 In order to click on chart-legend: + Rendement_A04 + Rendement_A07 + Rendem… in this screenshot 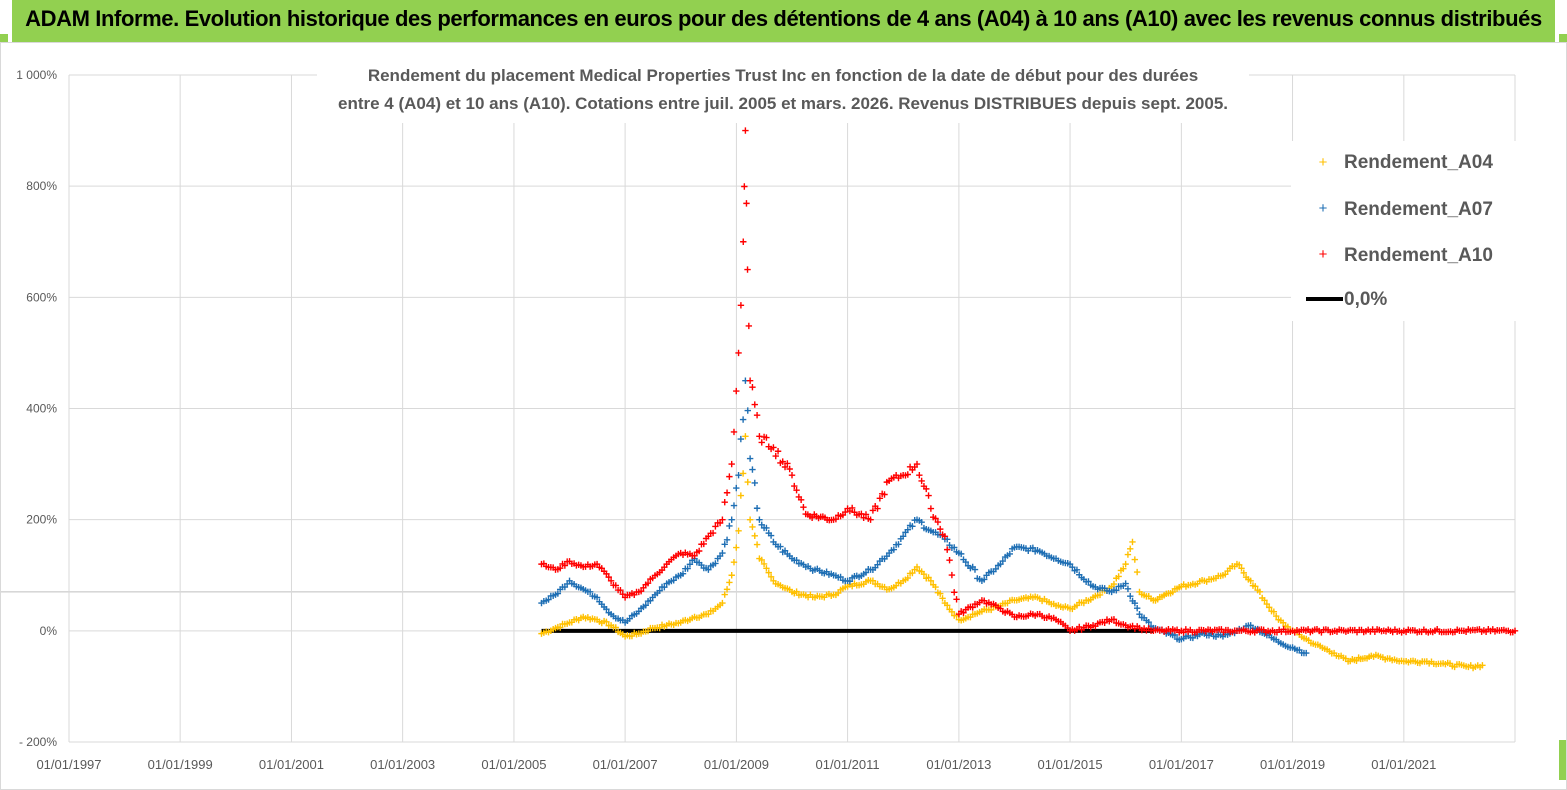, I will do `click(1403, 231)`.